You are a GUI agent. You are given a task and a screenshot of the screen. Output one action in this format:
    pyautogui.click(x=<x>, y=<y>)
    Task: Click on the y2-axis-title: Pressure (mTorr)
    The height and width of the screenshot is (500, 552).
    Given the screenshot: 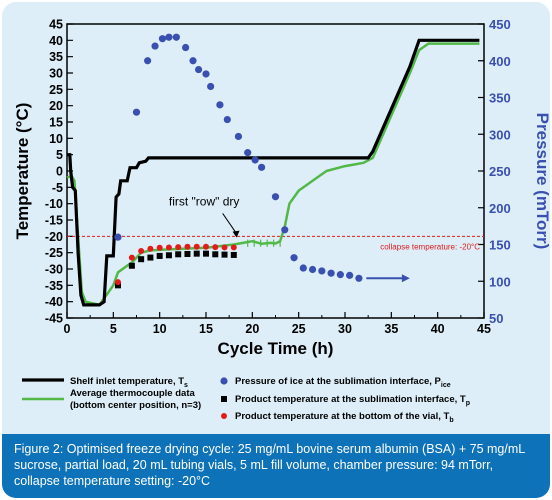 What is the action you would take?
    pyautogui.click(x=541, y=181)
    